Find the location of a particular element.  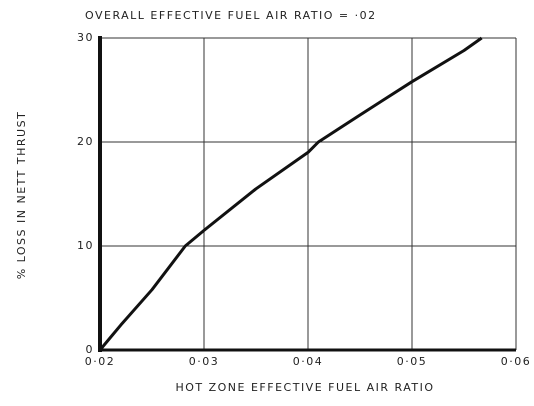

x-tick-label: 0·04 is located at coordinates (308, 361).